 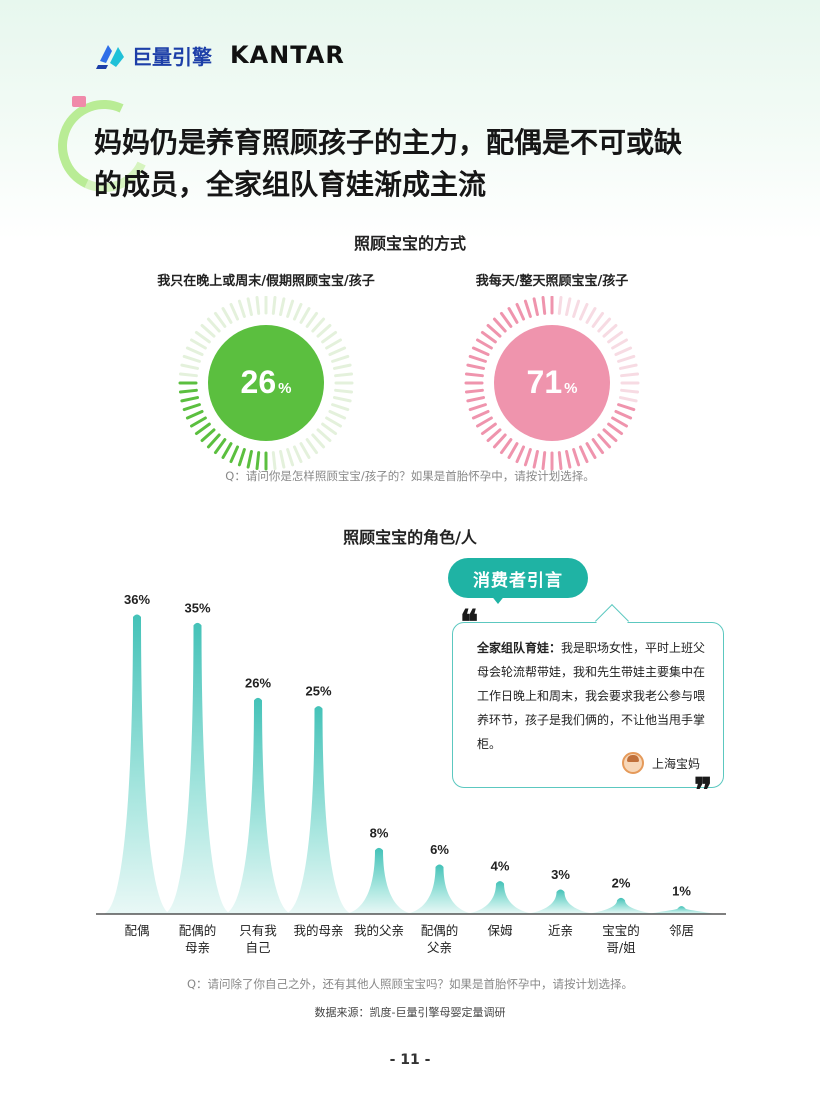 What do you see at coordinates (469, 623) in the screenshot?
I see `quote-open-icon: ❝` at bounding box center [469, 623].